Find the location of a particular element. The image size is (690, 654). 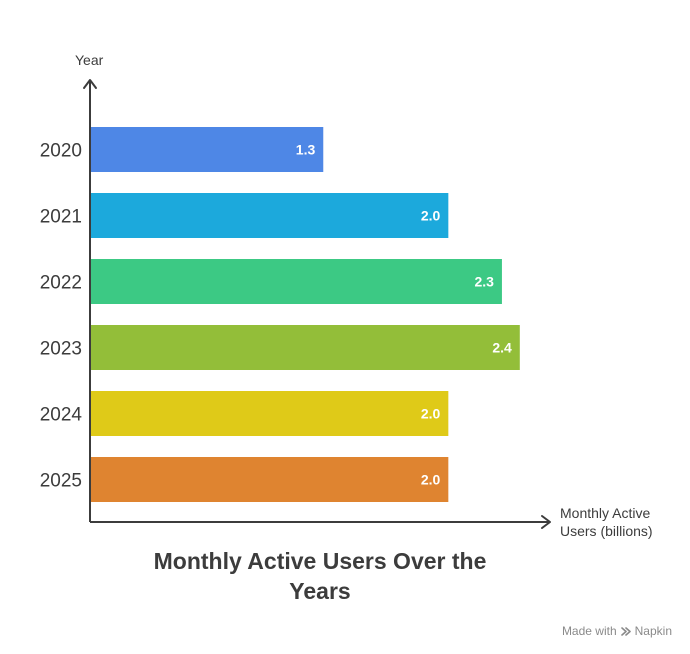

x-axis-title-line-1: Monthly Active is located at coordinates (605, 513).